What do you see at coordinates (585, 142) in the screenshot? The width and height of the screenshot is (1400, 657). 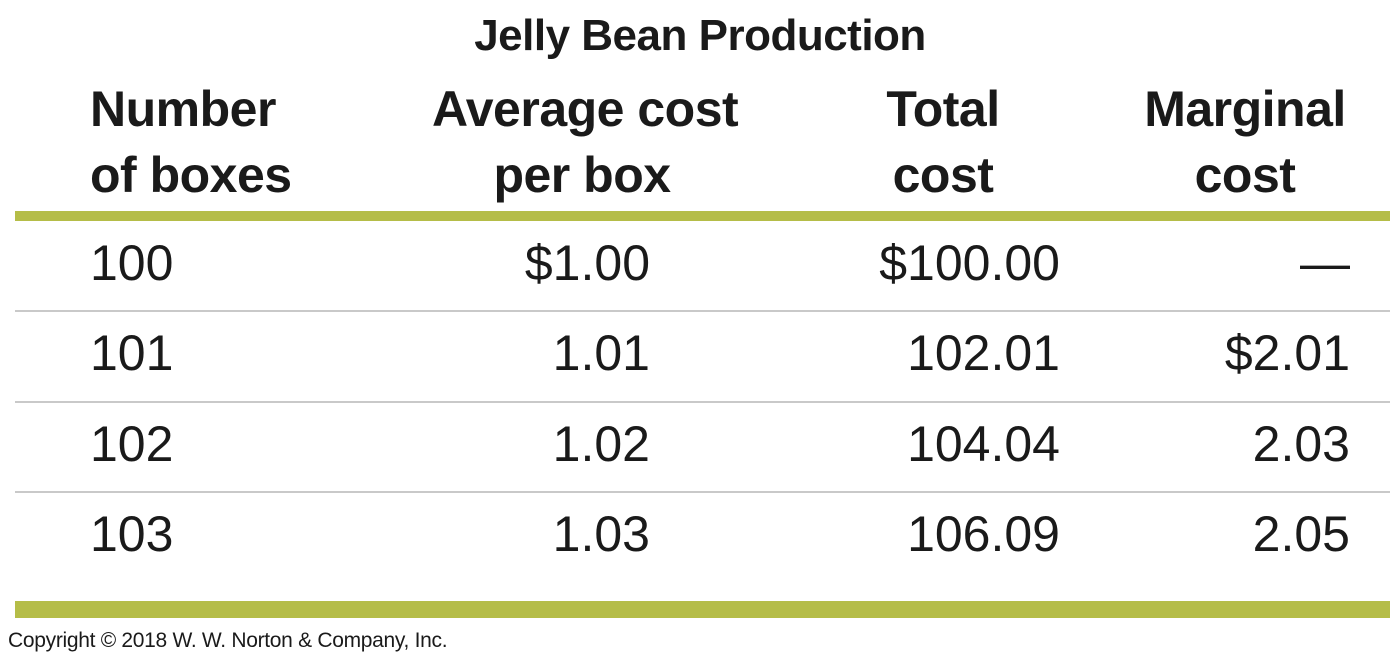 I see `column-header-average-cost: Average cost per box` at bounding box center [585, 142].